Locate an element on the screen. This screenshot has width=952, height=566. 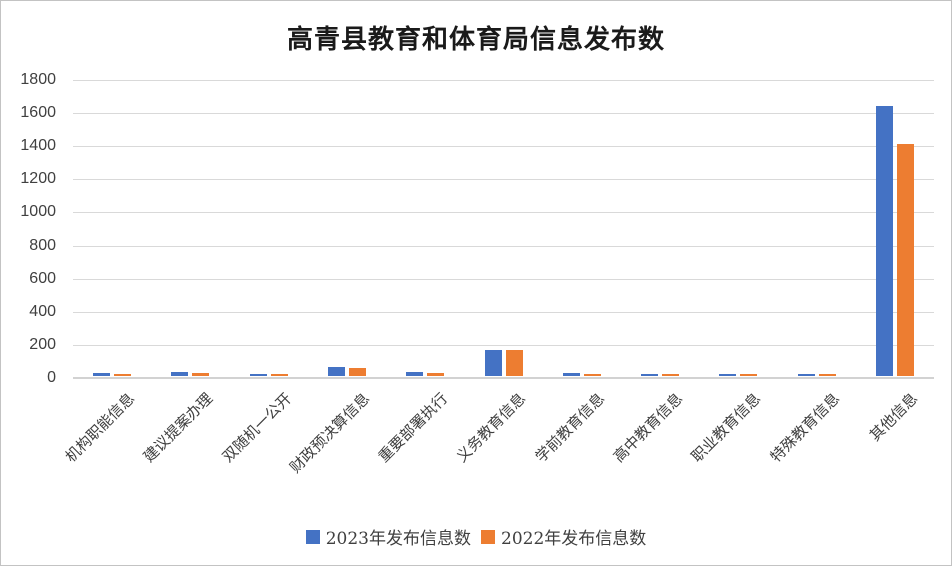
x-axis-label: 重要部署执行 is located at coordinates (413, 427).